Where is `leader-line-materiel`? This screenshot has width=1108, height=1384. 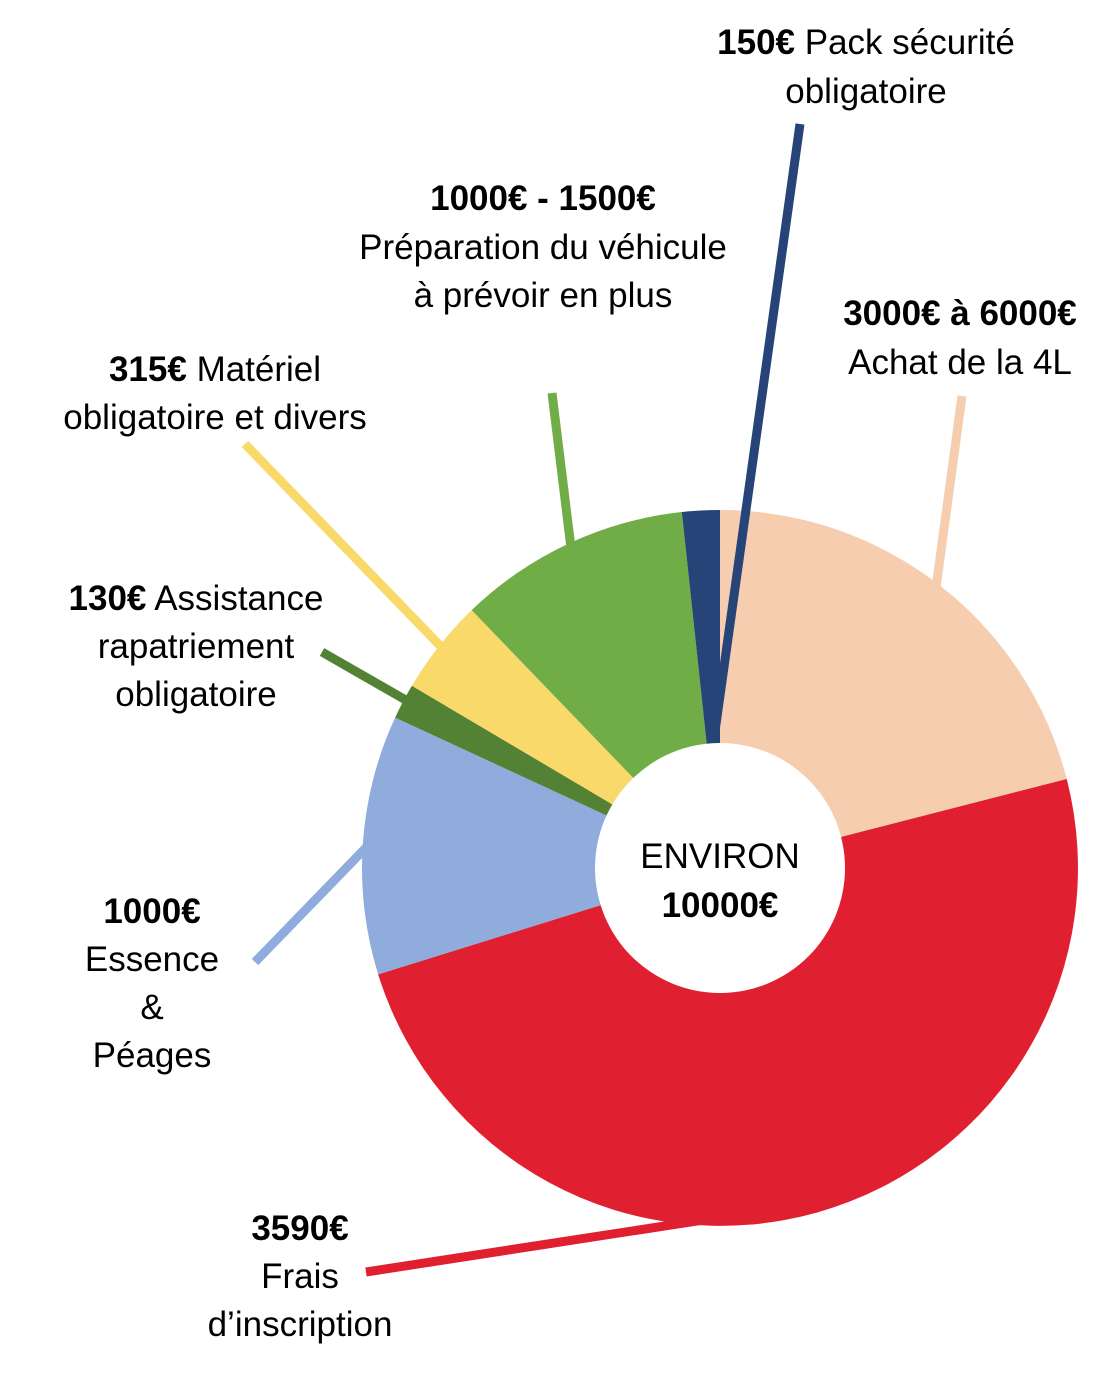 leader-line-materiel is located at coordinates (344, 546).